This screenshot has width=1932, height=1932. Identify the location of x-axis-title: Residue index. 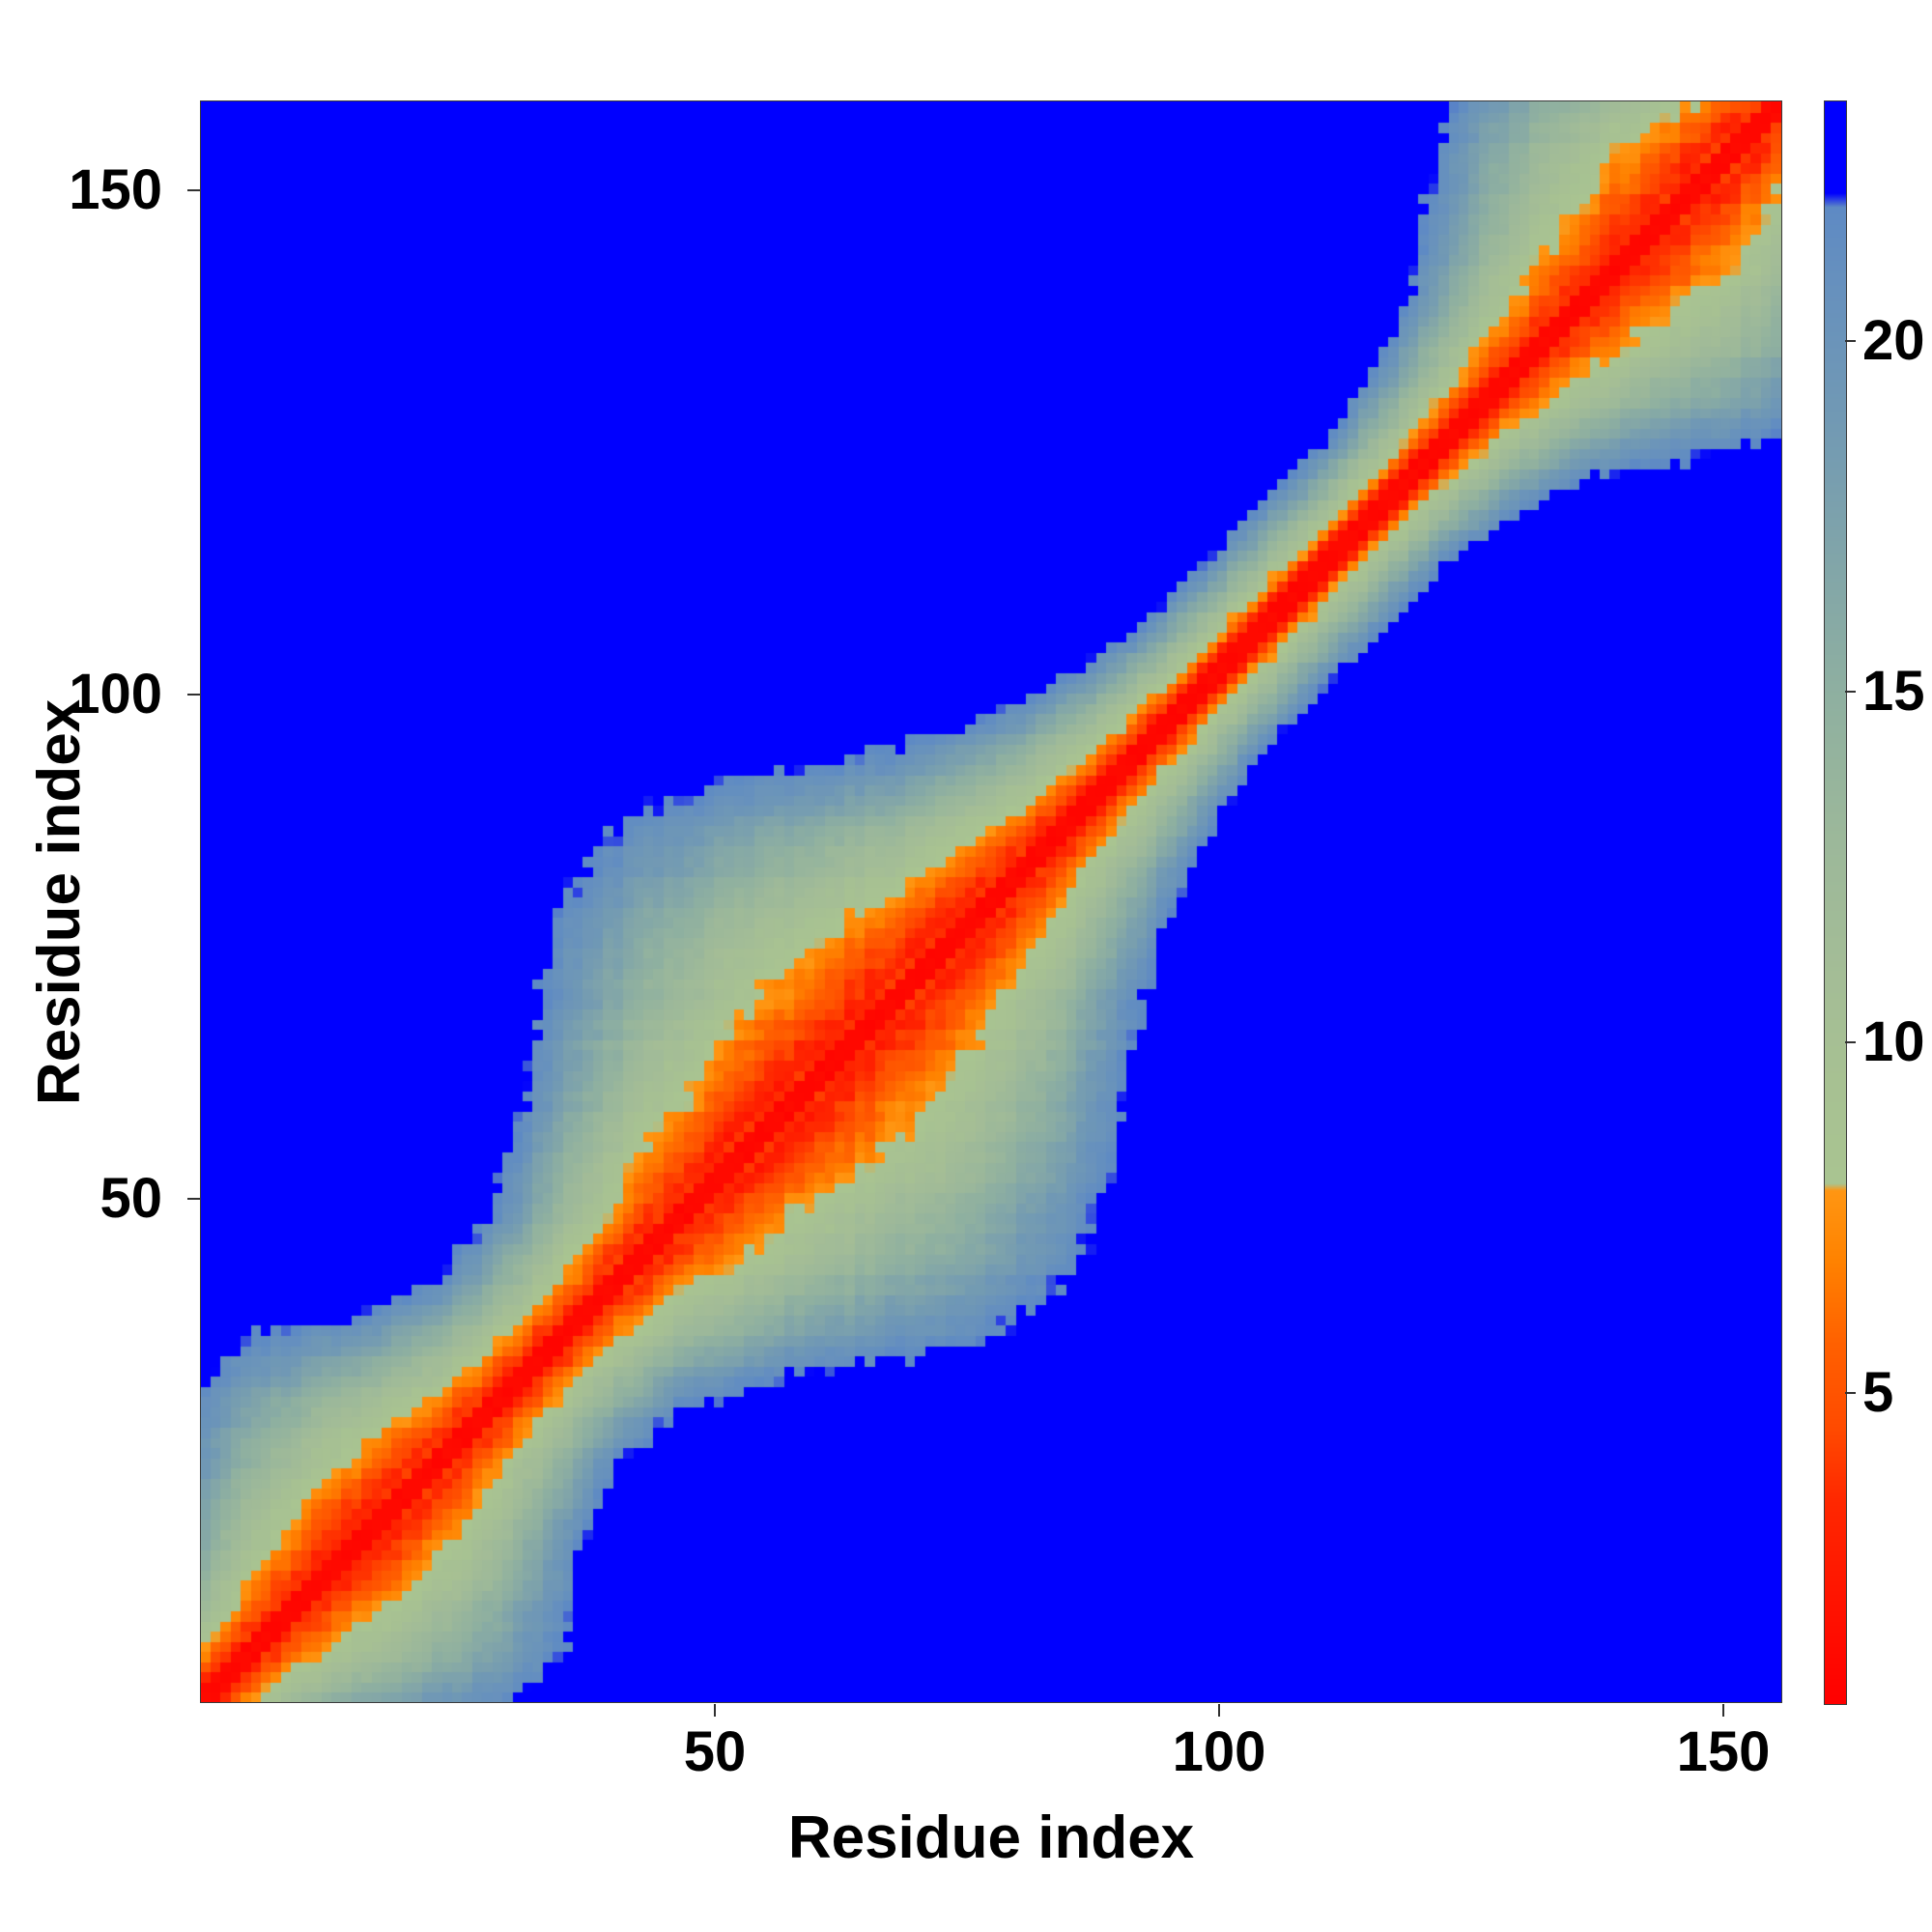
(991, 1837).